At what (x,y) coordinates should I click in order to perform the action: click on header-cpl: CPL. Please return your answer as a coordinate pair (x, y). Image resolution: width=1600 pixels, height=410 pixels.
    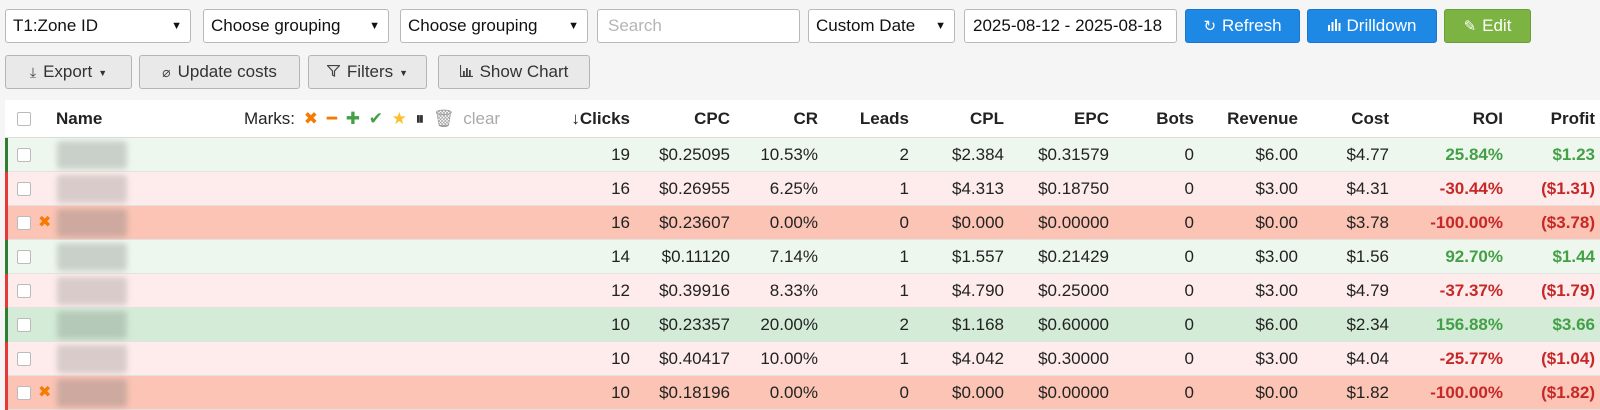
    Looking at the image, I should click on (987, 118).